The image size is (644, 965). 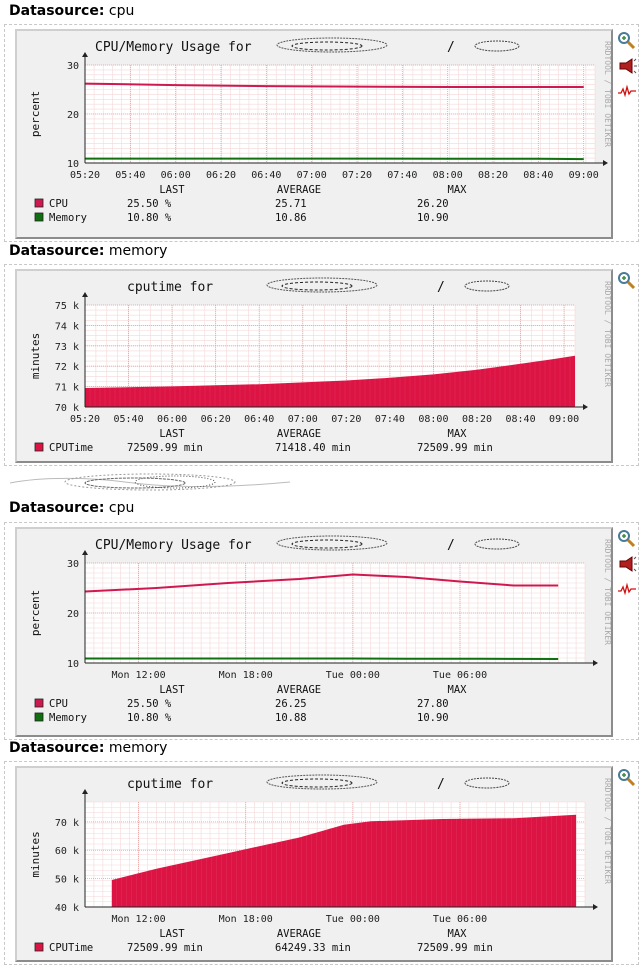 What do you see at coordinates (67, 306) in the screenshot?
I see `y-tick-label: 75 k` at bounding box center [67, 306].